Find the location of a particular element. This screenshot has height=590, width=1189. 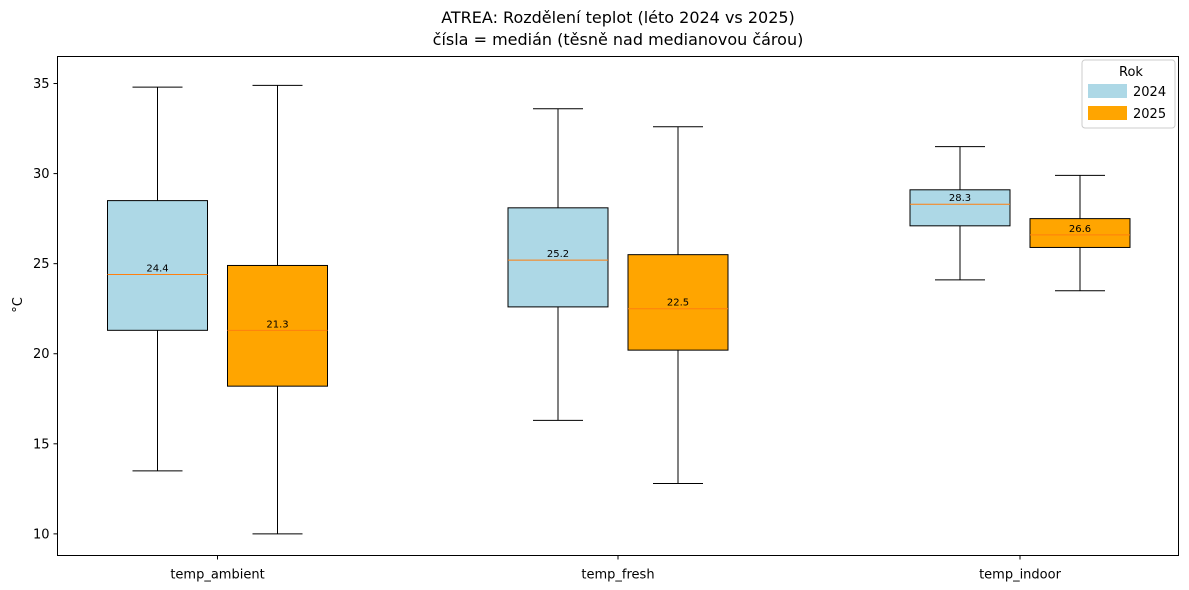

legend-label-2025: 2025 is located at coordinates (1149, 114).